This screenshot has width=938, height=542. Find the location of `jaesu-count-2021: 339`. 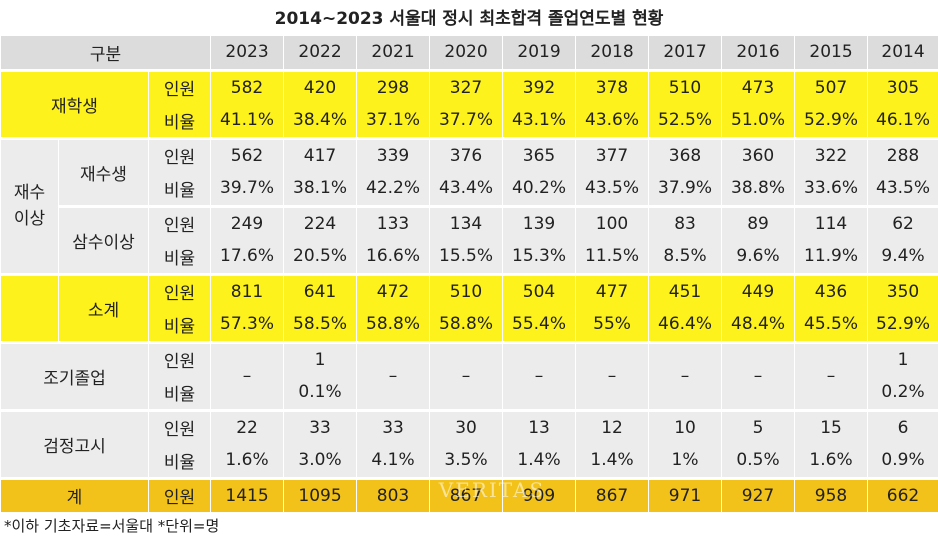

jaesu-count-2021: 339 is located at coordinates (393, 154).